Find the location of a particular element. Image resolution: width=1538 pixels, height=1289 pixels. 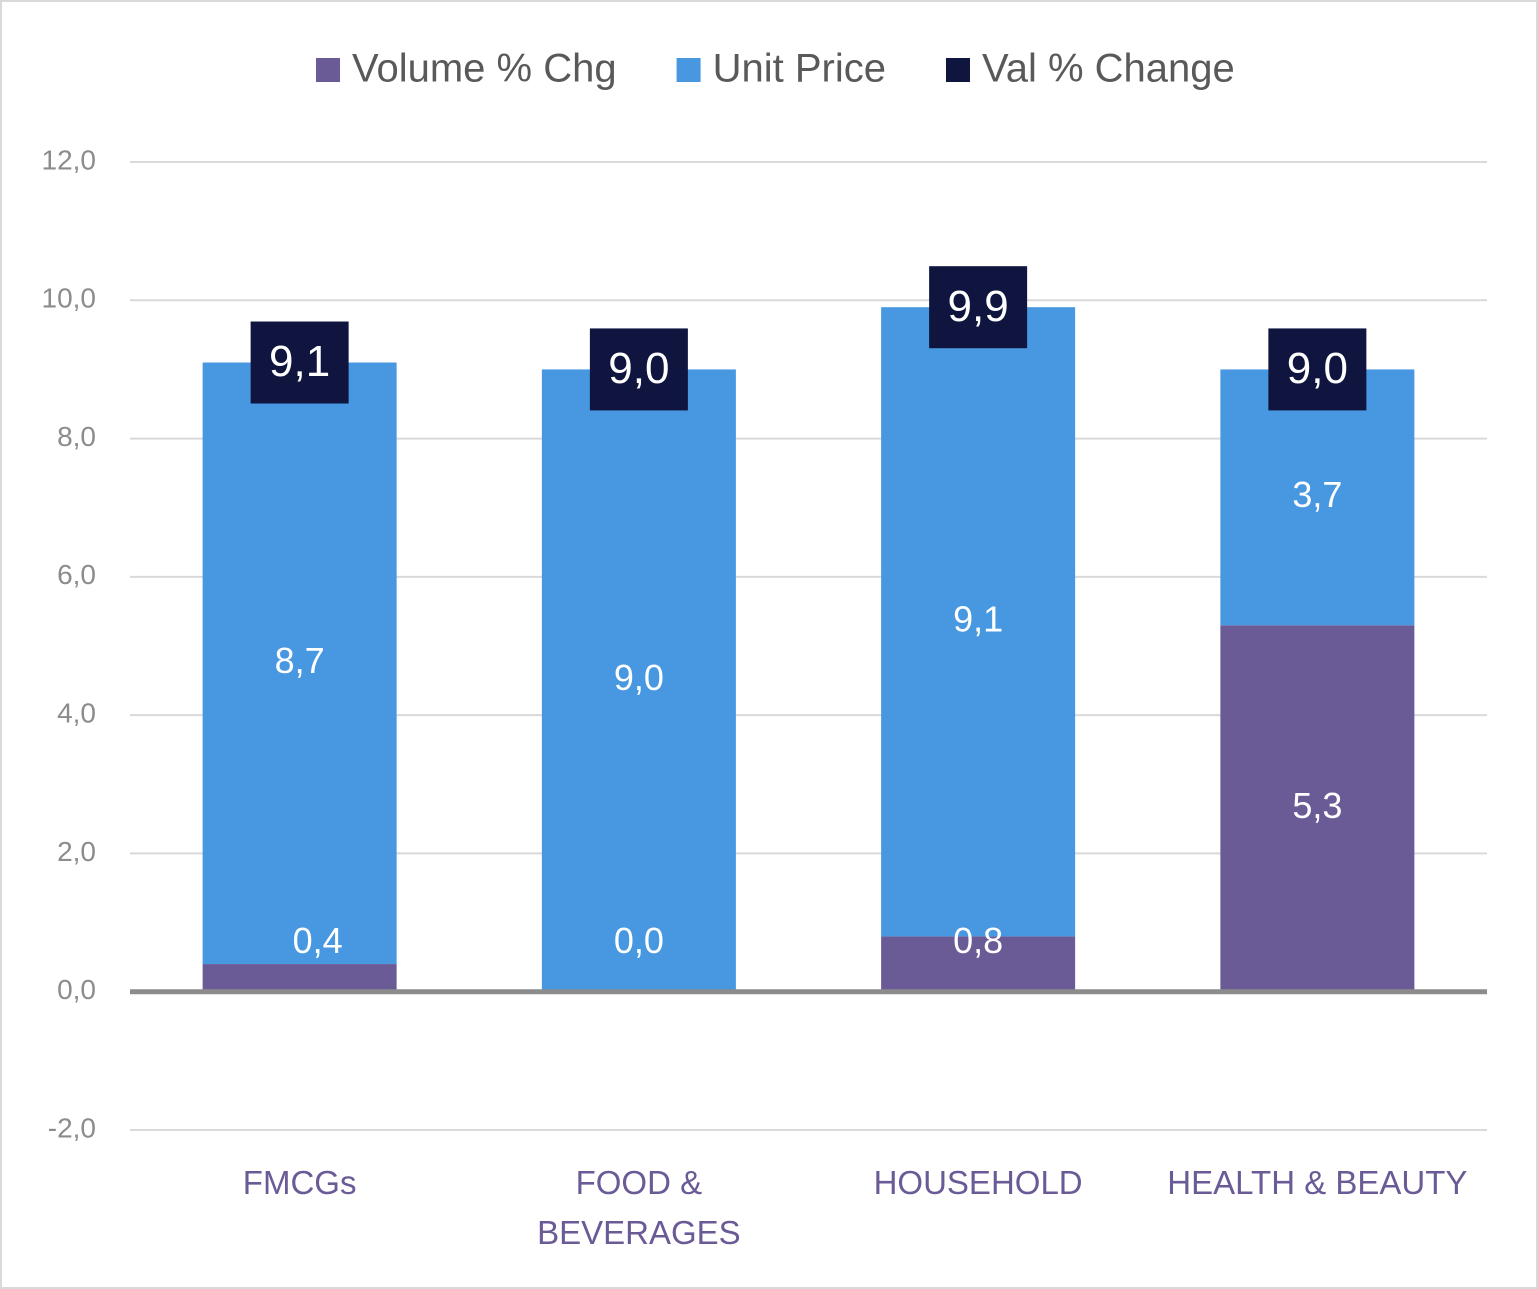

y-tick-label: 6,0 is located at coordinates (76, 574).